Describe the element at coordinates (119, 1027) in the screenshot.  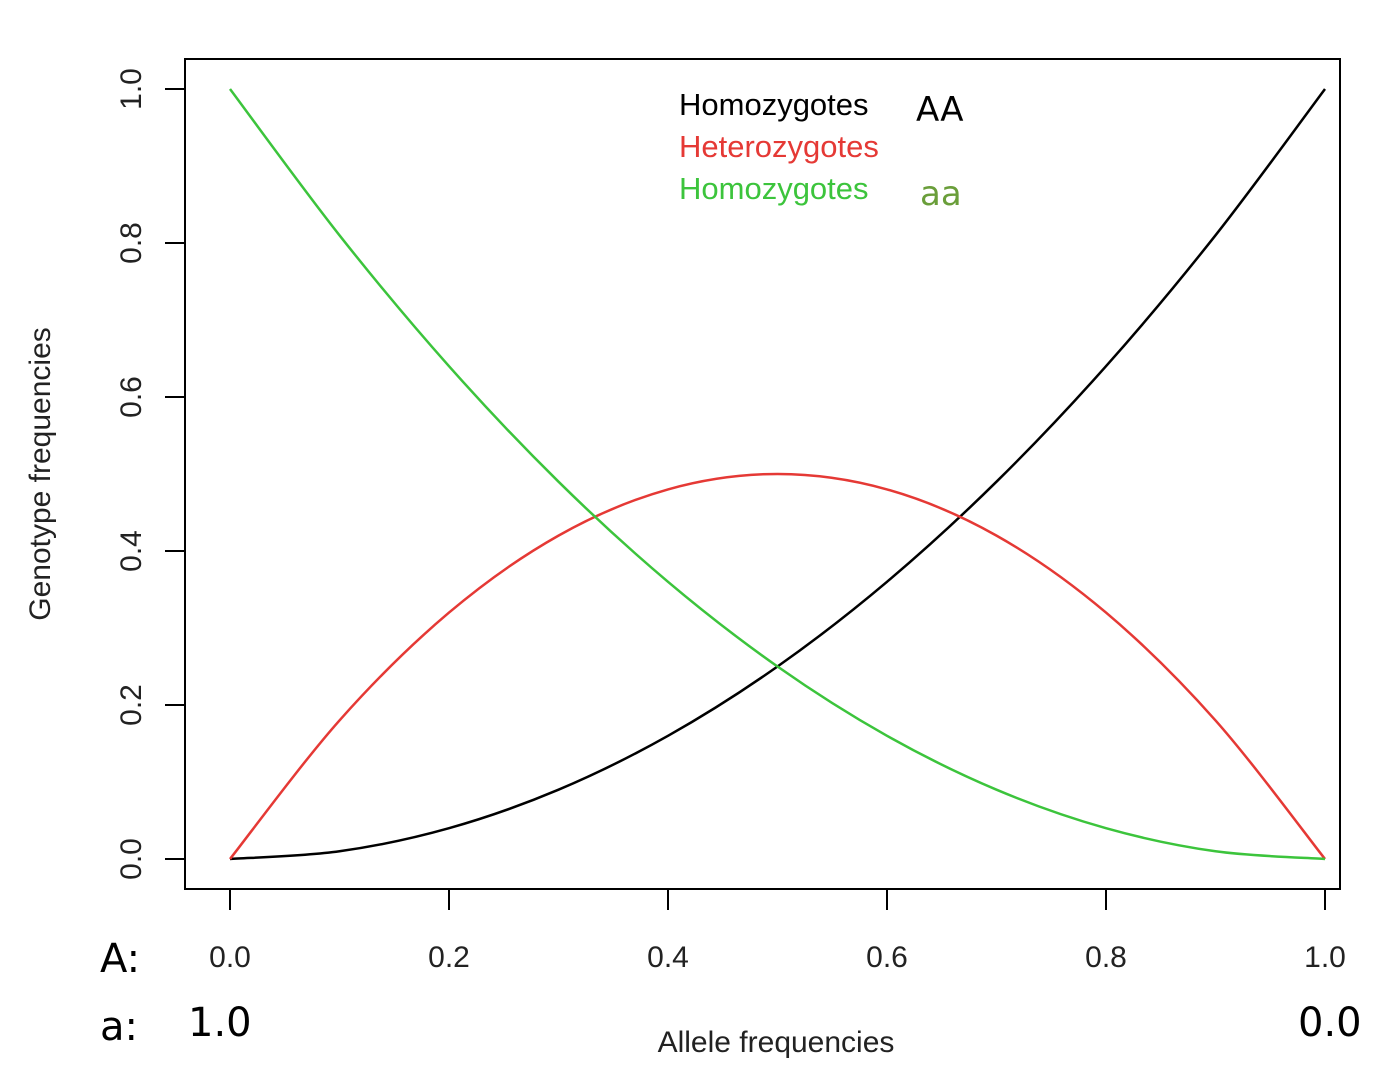
I see `allele-a-label: a:` at that location.